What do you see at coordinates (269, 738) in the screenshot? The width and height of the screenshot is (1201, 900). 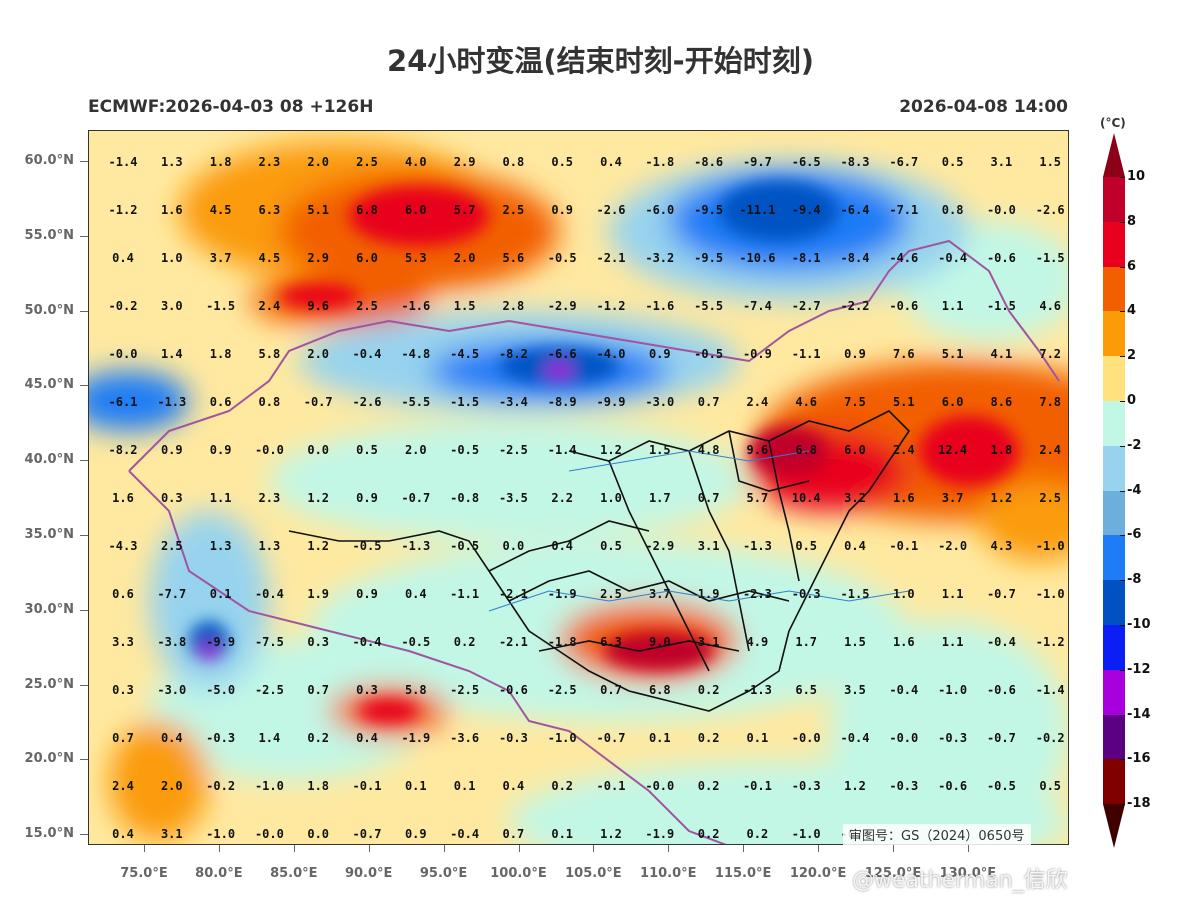 I see `grid-value: 1.4` at bounding box center [269, 738].